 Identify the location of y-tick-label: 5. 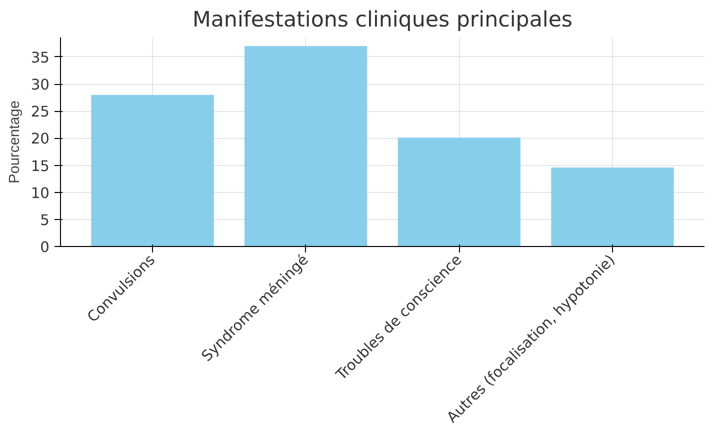
(45, 220).